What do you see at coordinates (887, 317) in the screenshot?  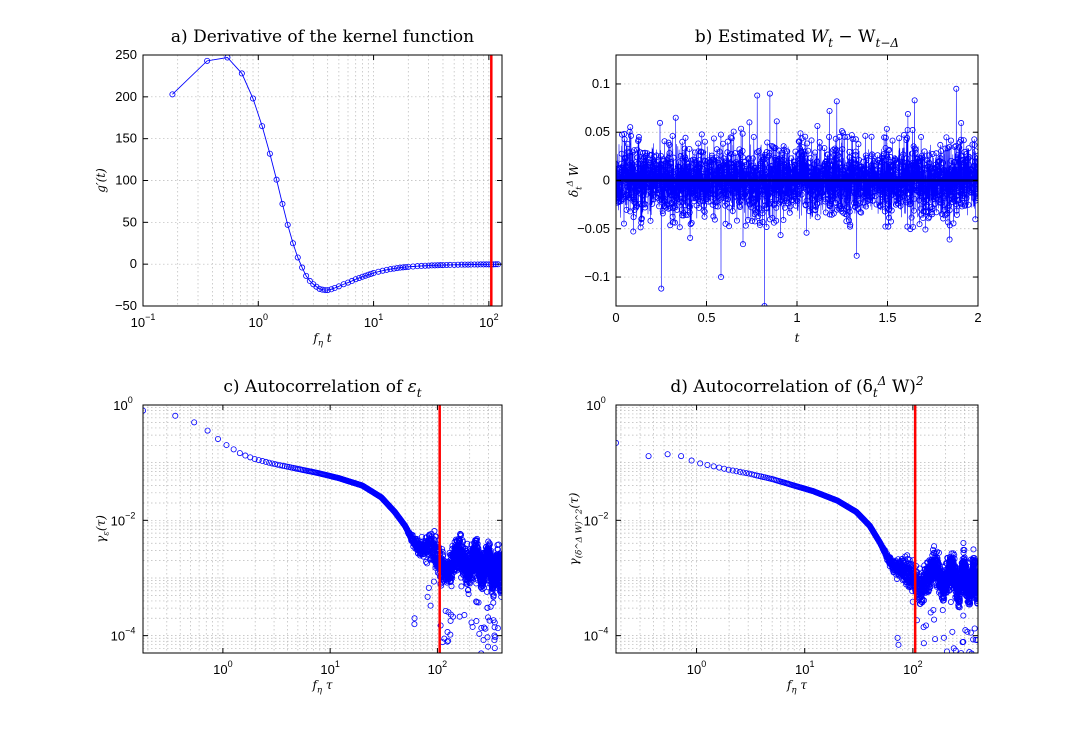 I see `x-tick-label: 1.5` at bounding box center [887, 317].